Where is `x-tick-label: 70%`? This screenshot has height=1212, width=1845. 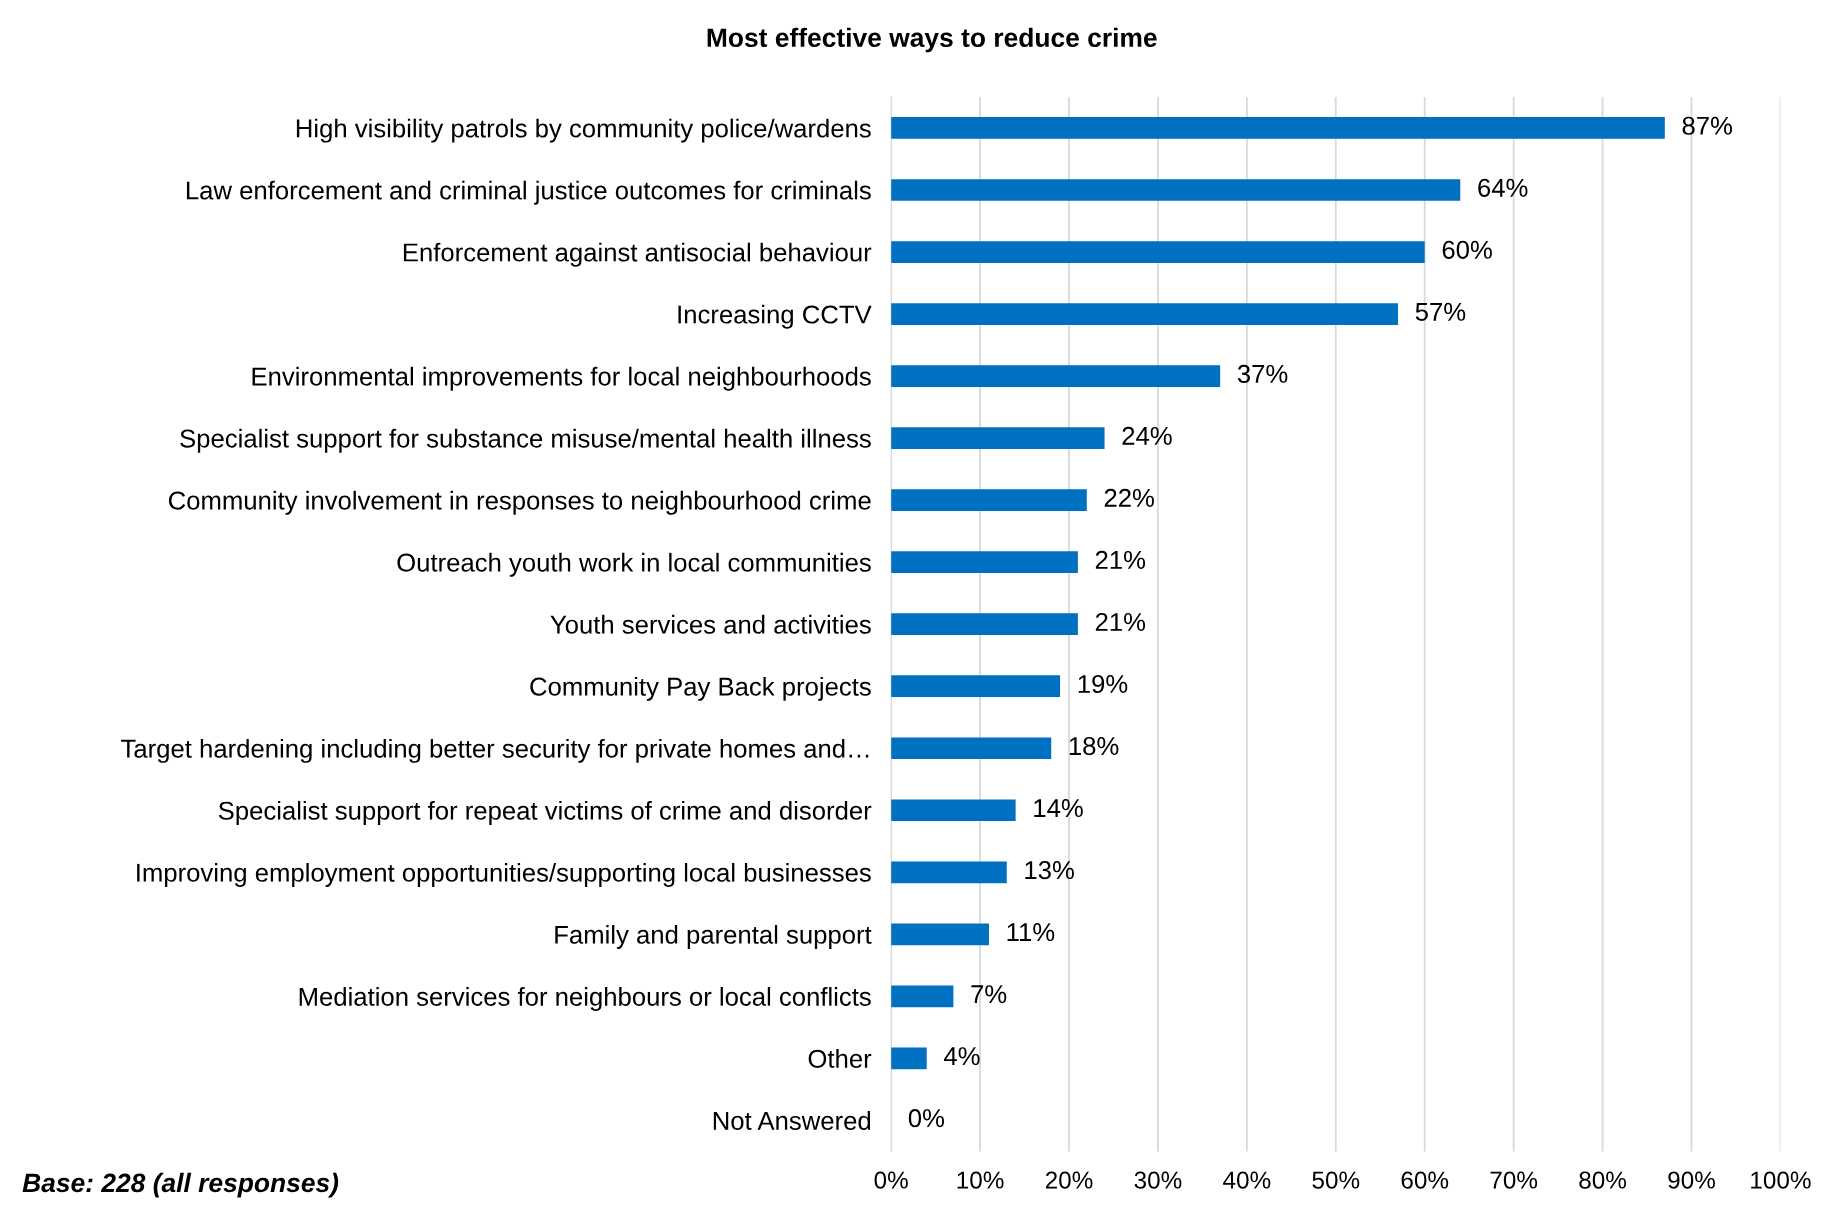 x-tick-label: 70% is located at coordinates (1514, 1180).